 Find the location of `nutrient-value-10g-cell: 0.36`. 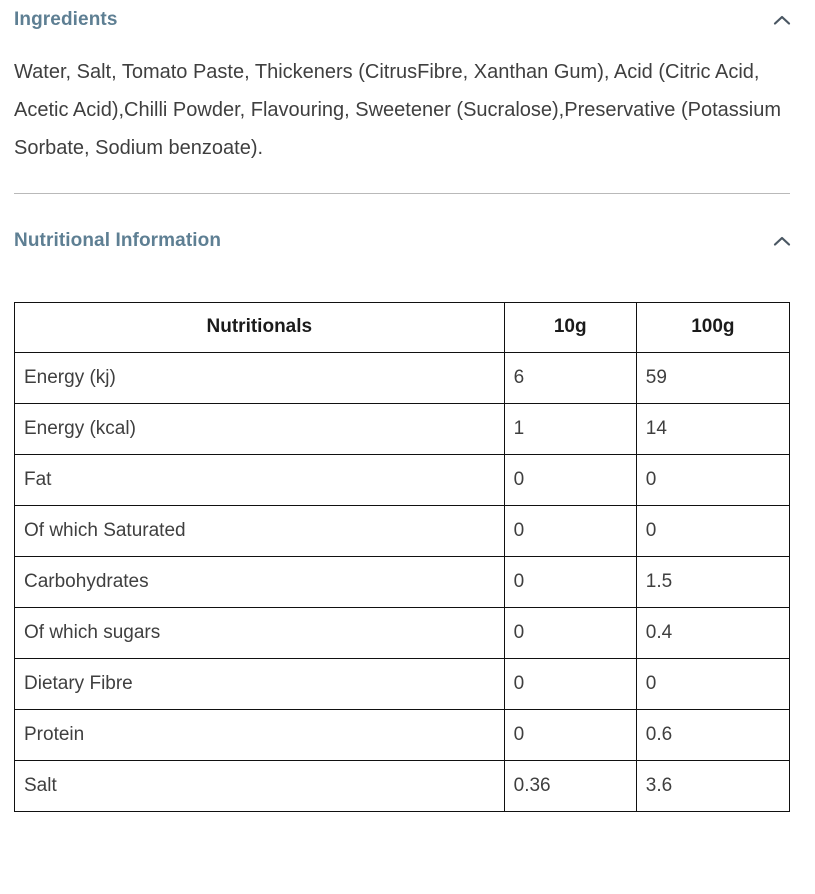

nutrient-value-10g-cell: 0.36 is located at coordinates (570, 785).